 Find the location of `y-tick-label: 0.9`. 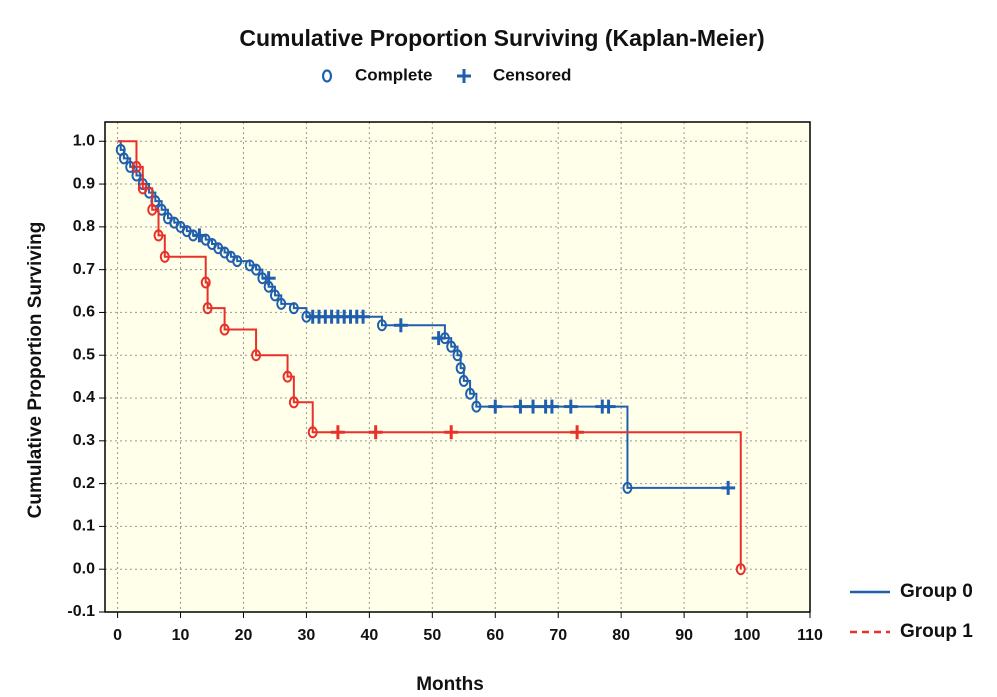

y-tick-label: 0.9 is located at coordinates (84, 183).